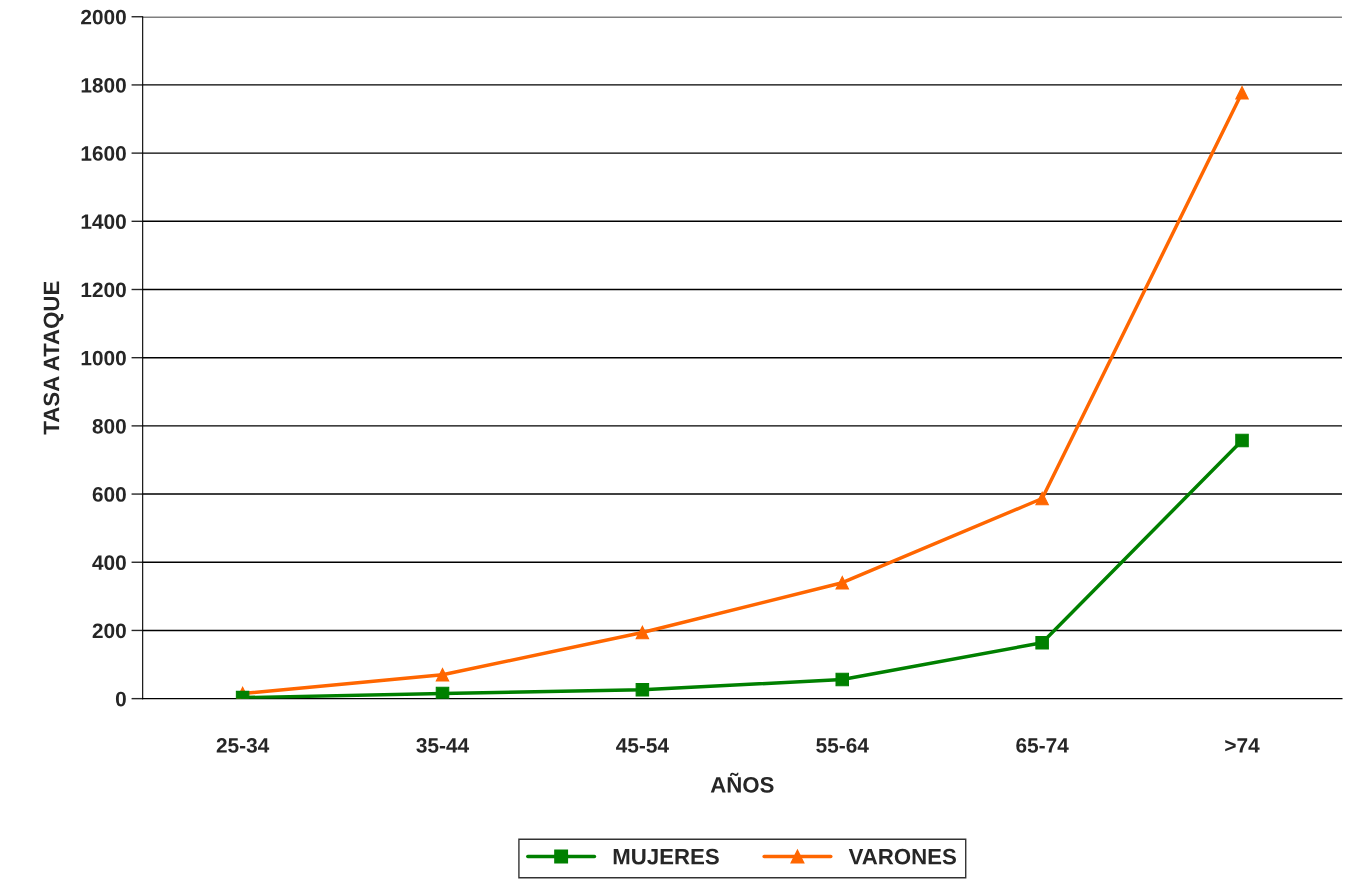  Describe the element at coordinates (642, 745) in the screenshot. I see `x-tick-label: 45-54` at that location.